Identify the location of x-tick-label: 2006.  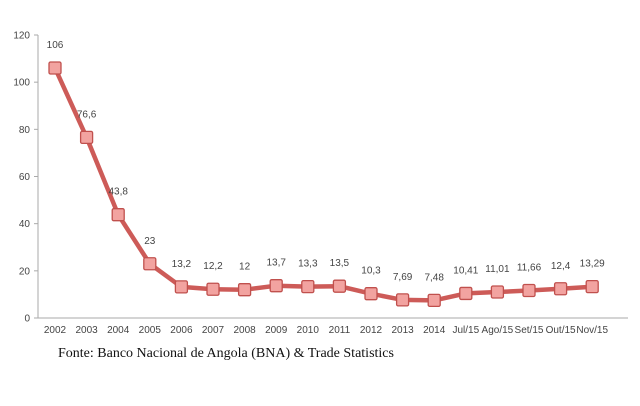
(181, 330).